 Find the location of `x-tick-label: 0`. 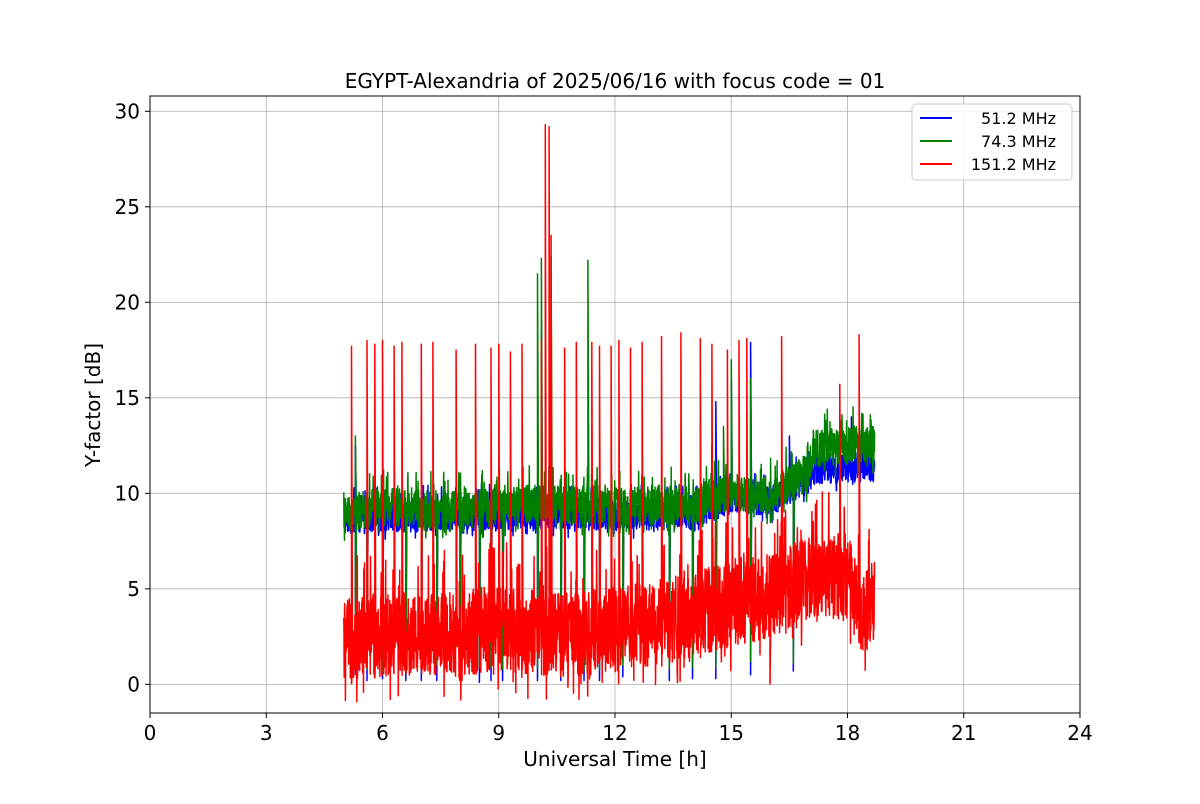

x-tick-label: 0 is located at coordinates (150, 733).